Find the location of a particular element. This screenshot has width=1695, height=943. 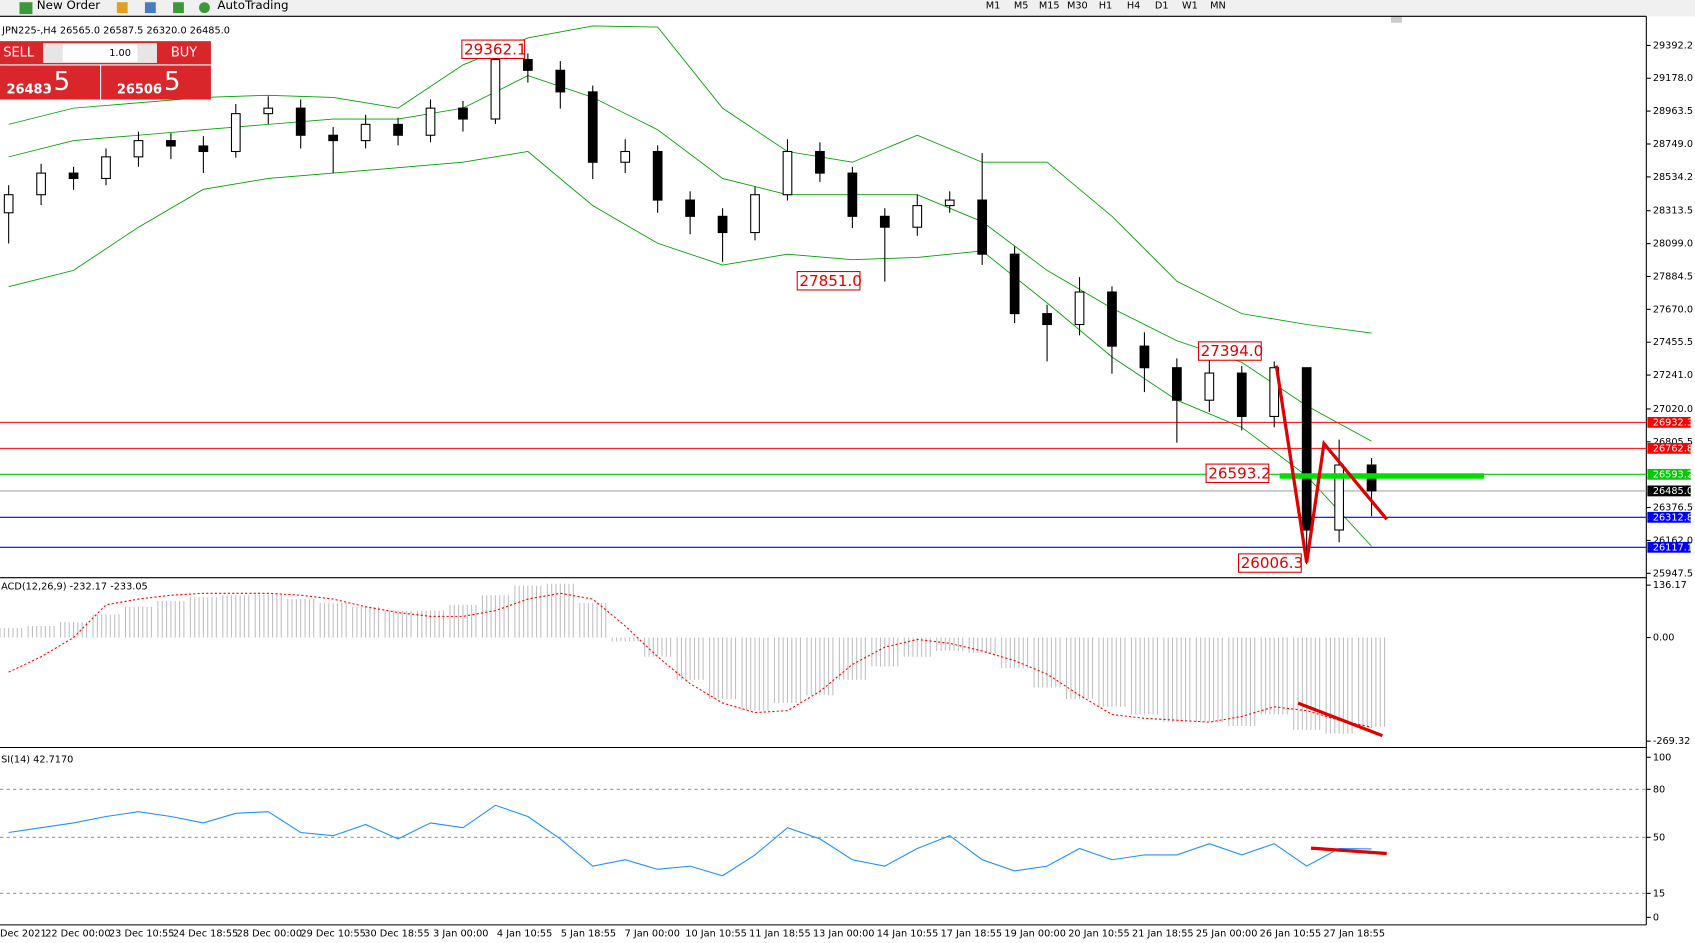

level-label: 26312.8 is located at coordinates (1673, 517).